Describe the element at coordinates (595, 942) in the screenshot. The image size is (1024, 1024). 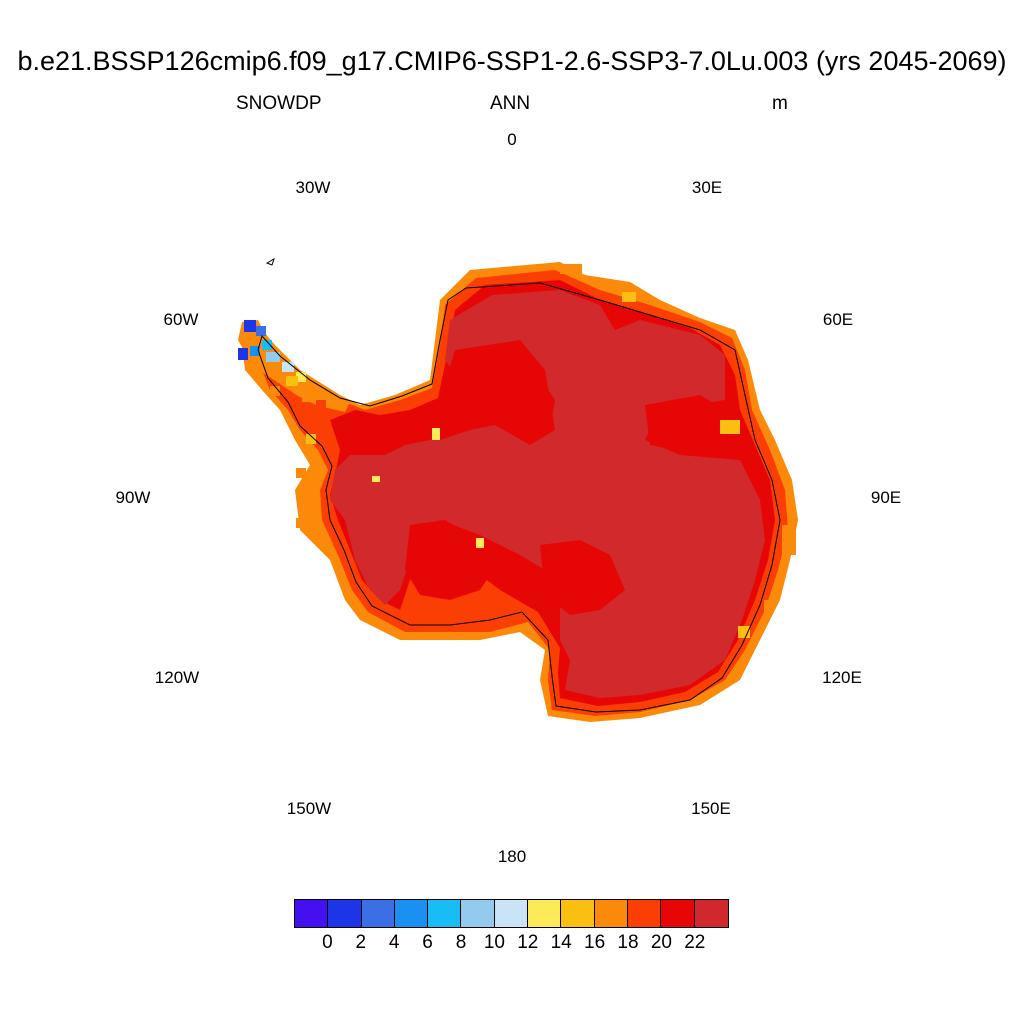
I see `colorbar-label-8: 16` at that location.